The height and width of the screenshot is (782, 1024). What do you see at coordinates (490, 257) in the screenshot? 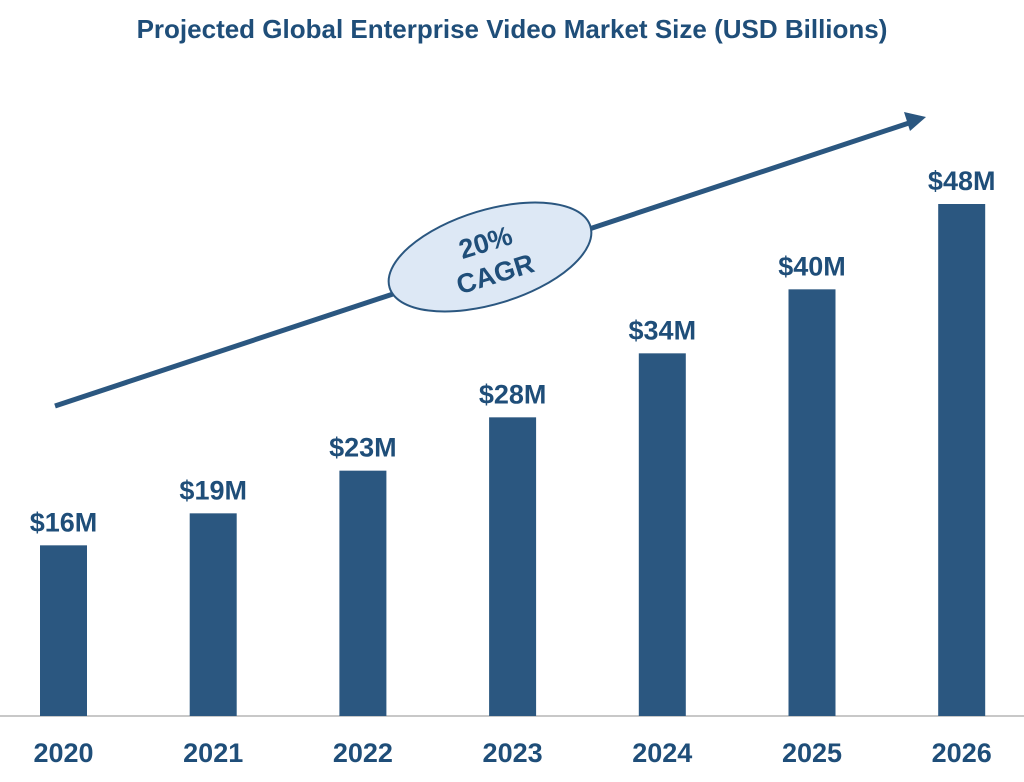
I see `cagr-badge: 20% CAGR` at bounding box center [490, 257].